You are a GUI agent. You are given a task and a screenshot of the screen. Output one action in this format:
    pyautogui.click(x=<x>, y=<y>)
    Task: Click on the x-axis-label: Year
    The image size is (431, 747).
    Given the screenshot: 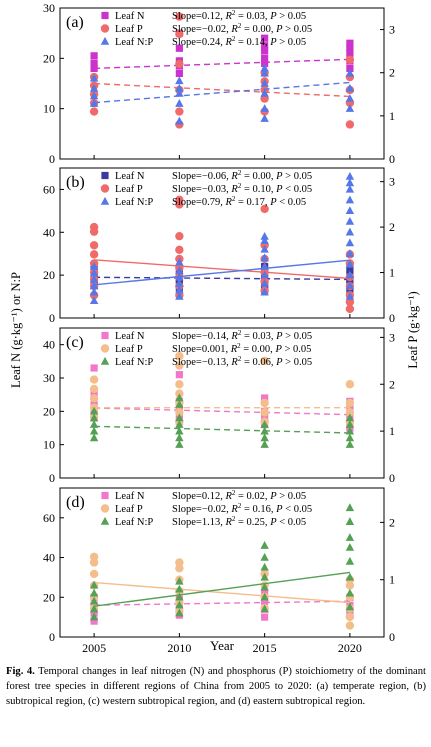 What is the action you would take?
    pyautogui.click(x=222, y=645)
    